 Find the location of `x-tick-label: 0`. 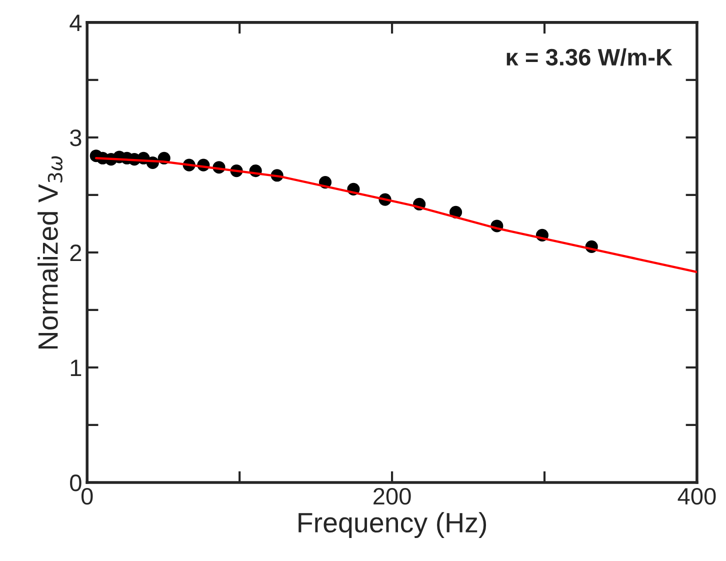

x-tick-label: 0 is located at coordinates (87, 496).